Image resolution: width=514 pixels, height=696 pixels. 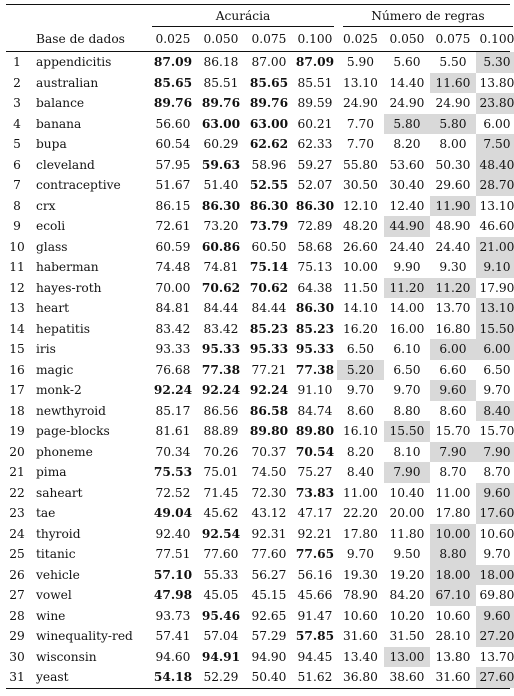 What do you see at coordinates (315, 677) in the screenshot?
I see `accuracy-cell: 51.62` at bounding box center [315, 677].